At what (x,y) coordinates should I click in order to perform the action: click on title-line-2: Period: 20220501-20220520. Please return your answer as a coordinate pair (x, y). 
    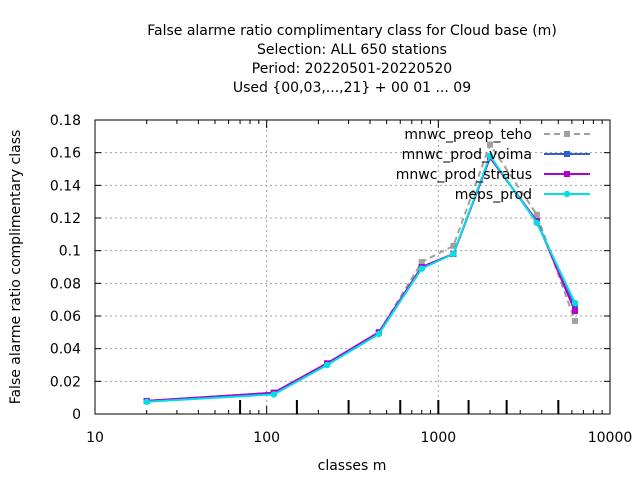
    Looking at the image, I should click on (352, 69).